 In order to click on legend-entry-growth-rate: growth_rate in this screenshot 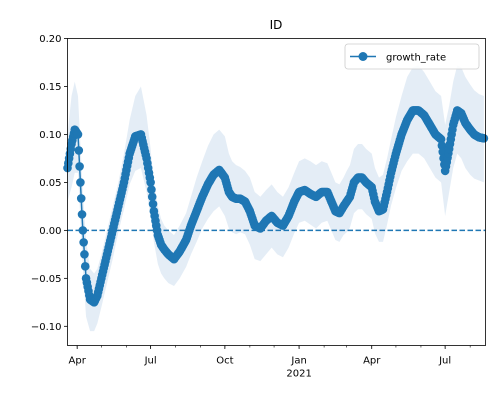, I will do `click(416, 58)`.